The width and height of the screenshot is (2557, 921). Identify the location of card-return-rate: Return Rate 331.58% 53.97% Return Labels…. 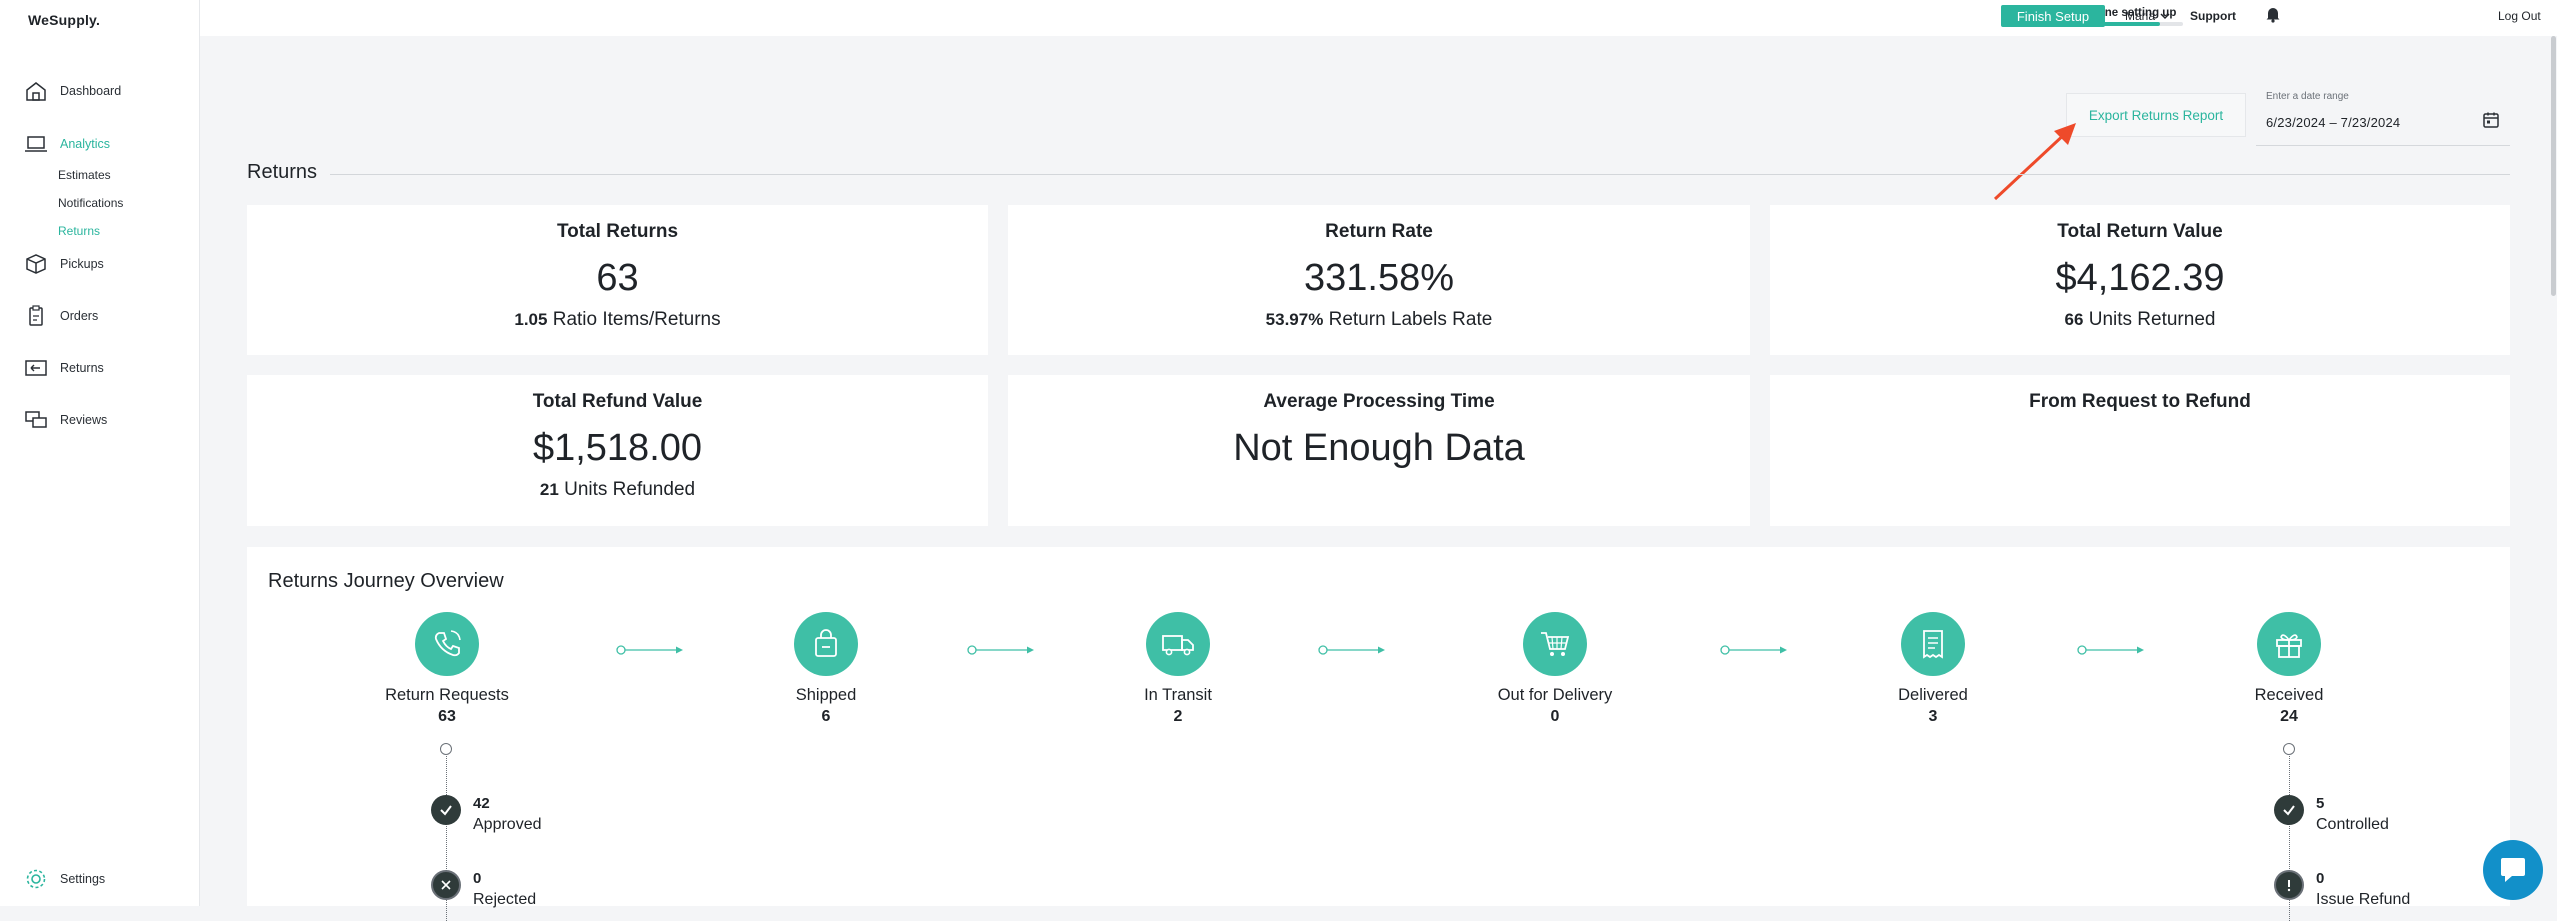
(1379, 280).